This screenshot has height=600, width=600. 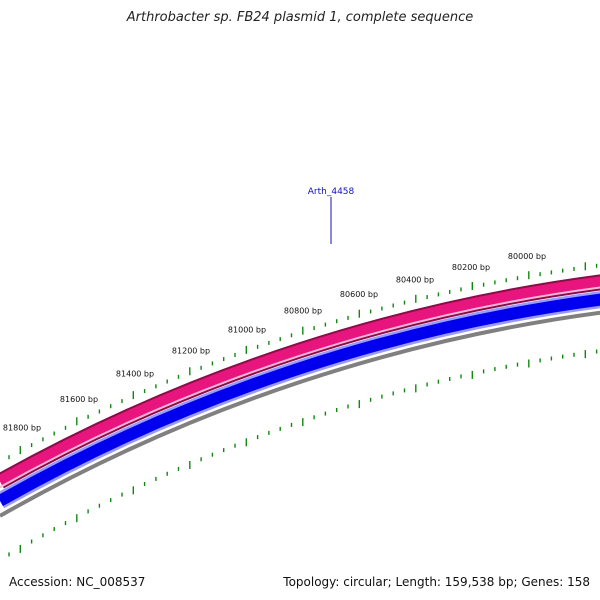 What do you see at coordinates (359, 294) in the screenshot?
I see `position-label: 80600 bp` at bounding box center [359, 294].